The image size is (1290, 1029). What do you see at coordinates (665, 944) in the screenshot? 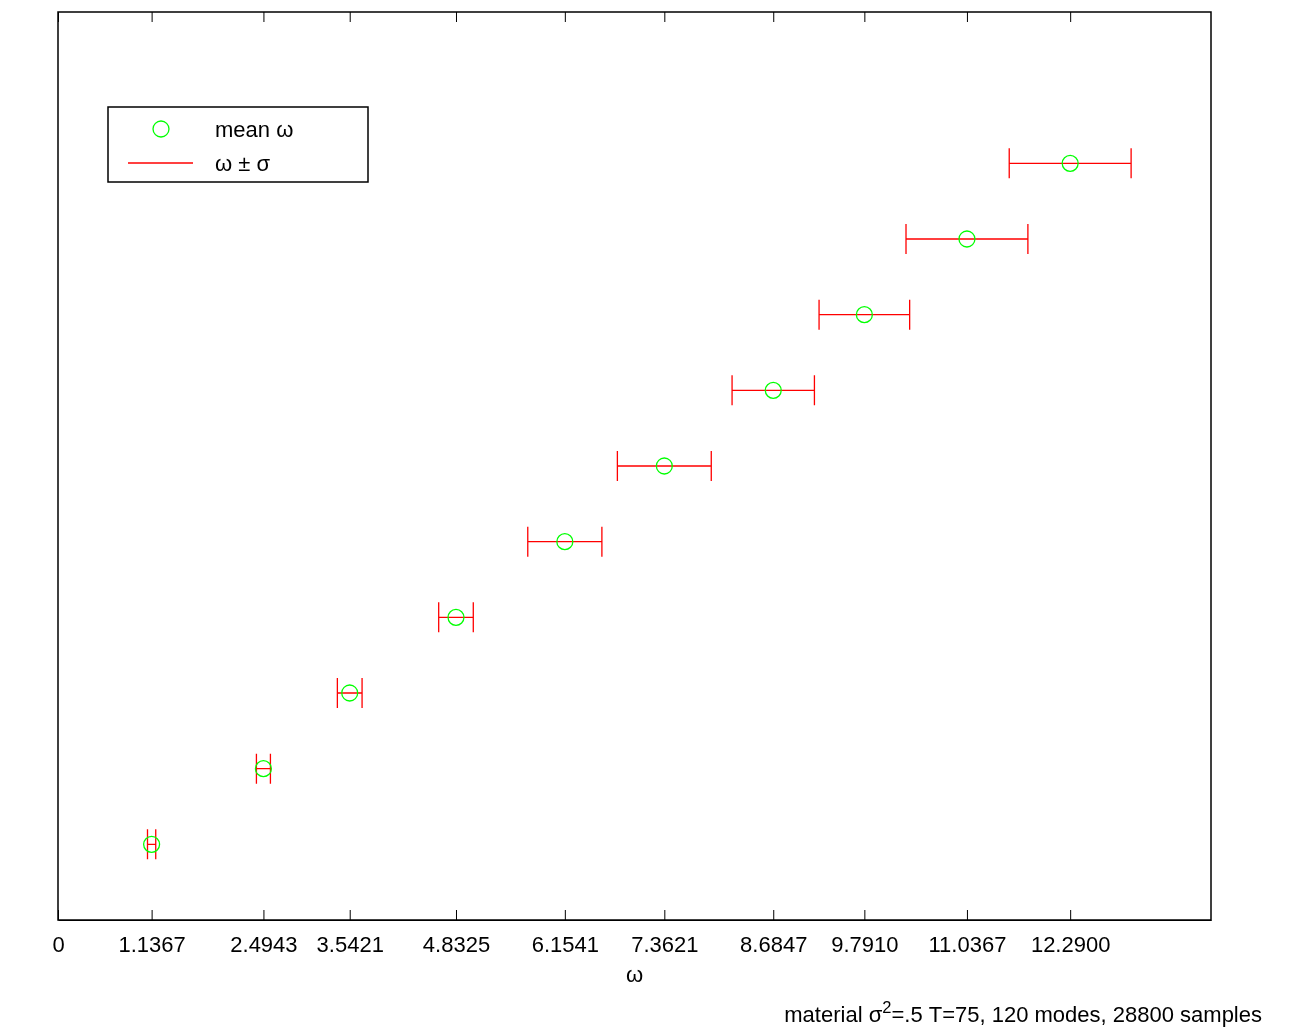
I see `x-tick-label: 7.3621` at bounding box center [665, 944].